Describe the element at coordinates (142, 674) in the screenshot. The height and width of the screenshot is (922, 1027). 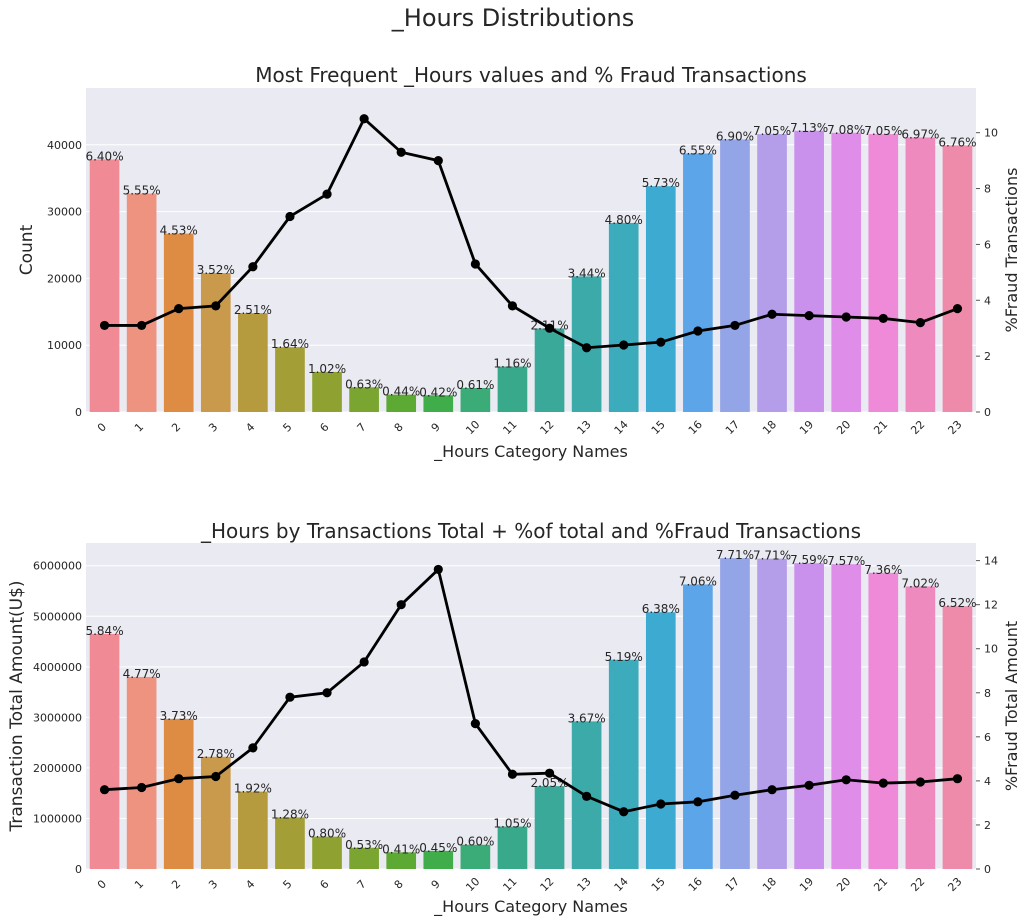
I see `bar-data-label: 4.77%` at that location.